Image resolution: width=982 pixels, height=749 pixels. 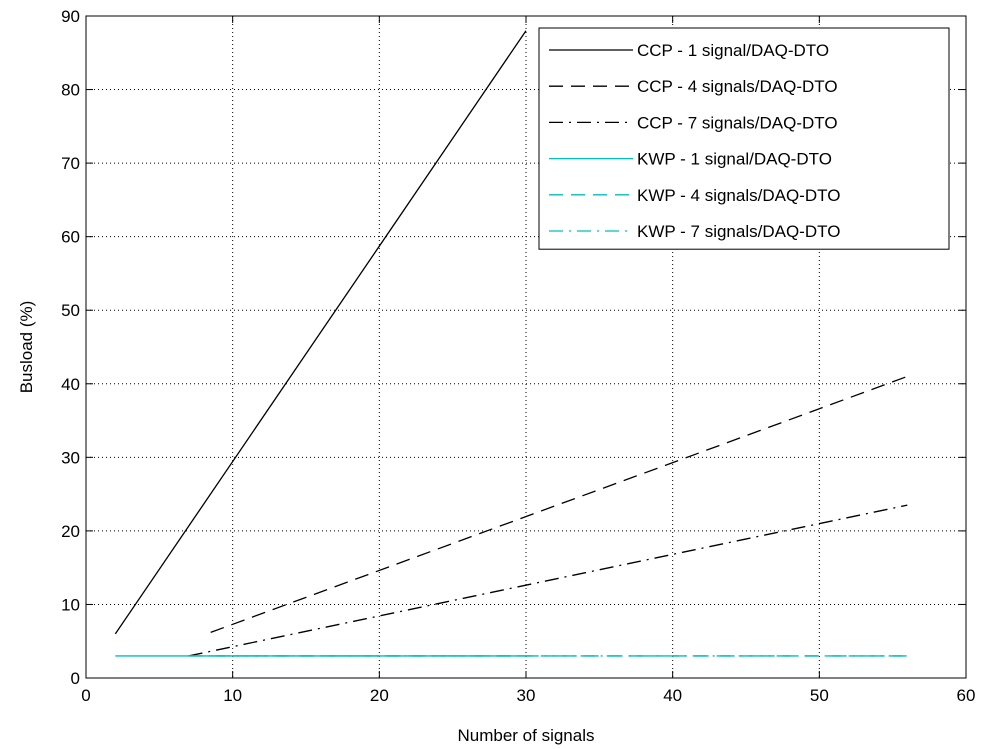 What do you see at coordinates (966, 695) in the screenshot?
I see `x-tick-label: 60` at bounding box center [966, 695].